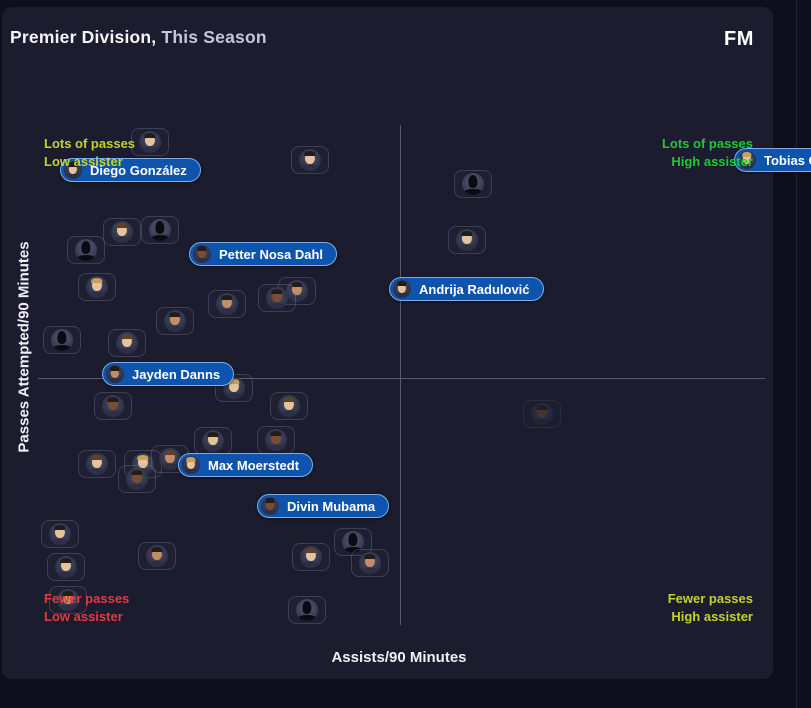 Image resolution: width=811 pixels, height=708 pixels. I want to click on player-label: Petter Nosa Dahl, so click(263, 254).